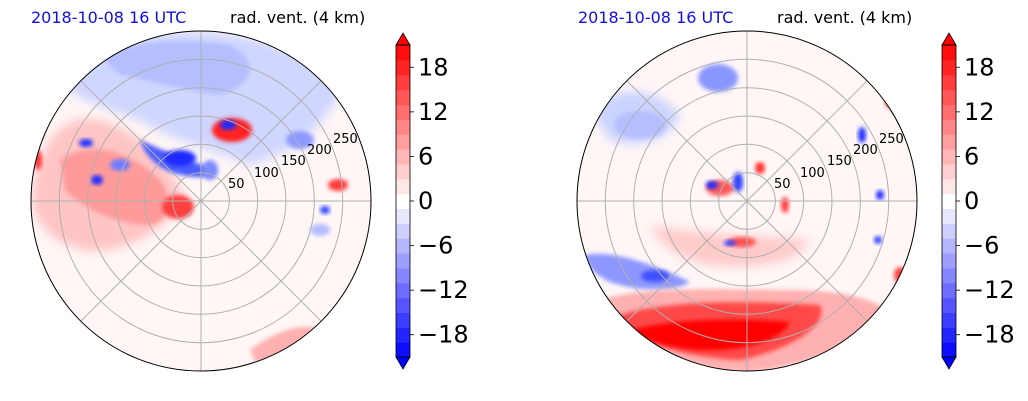  What do you see at coordinates (949, 39) in the screenshot?
I see `panel2-colorbar-max-arrow` at bounding box center [949, 39].